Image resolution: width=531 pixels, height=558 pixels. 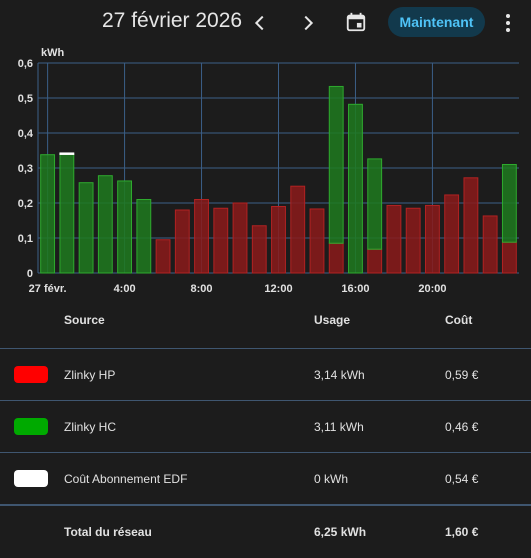 What do you see at coordinates (126, 479) in the screenshot?
I see `row-label: Coût Abonnement EDF` at bounding box center [126, 479].